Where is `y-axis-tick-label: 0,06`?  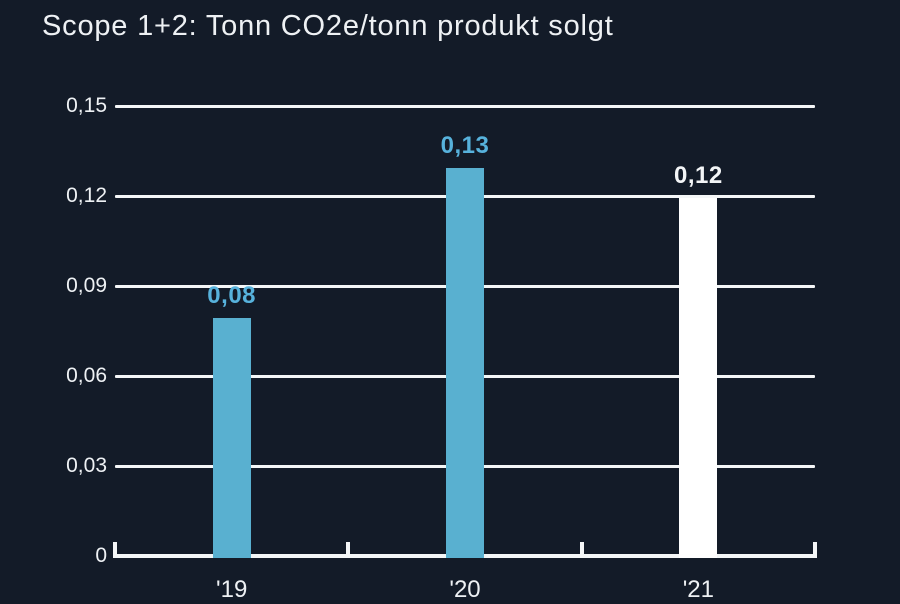
y-axis-tick-label: 0,06 is located at coordinates (86, 375).